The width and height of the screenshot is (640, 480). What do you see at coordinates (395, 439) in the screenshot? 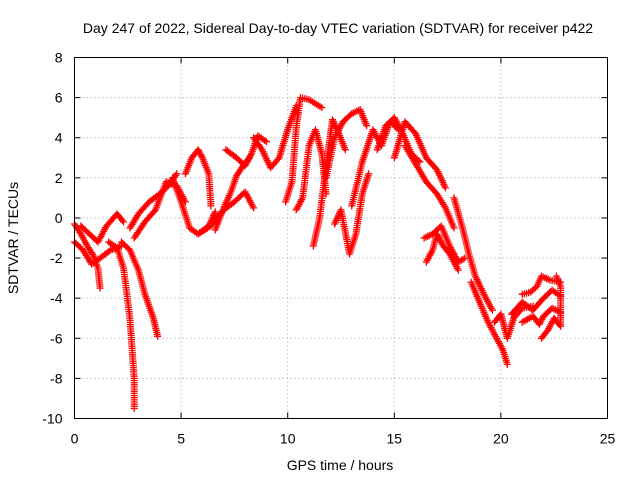
I see `x-tick-label: 15` at bounding box center [395, 439].